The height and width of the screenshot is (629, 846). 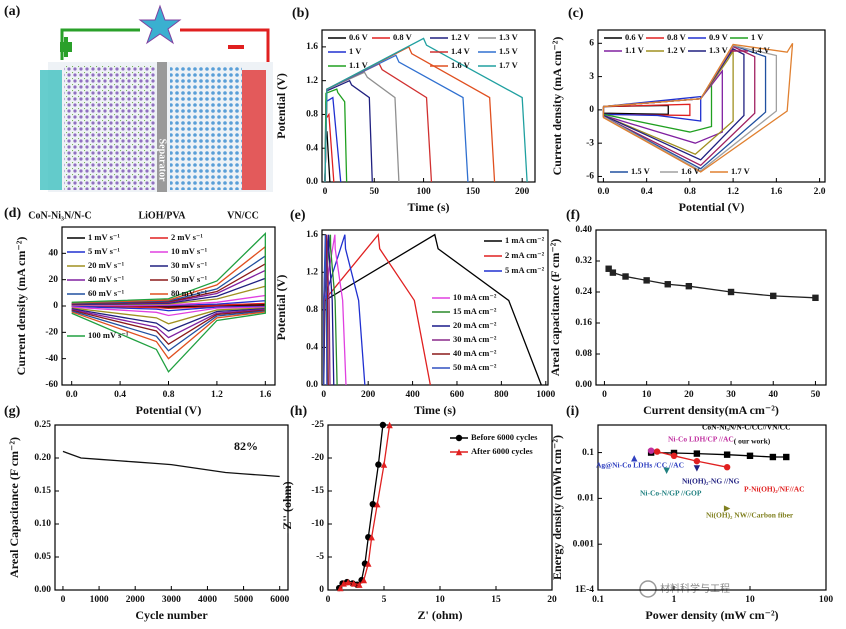 I want to click on minus, so click(x=236, y=47).